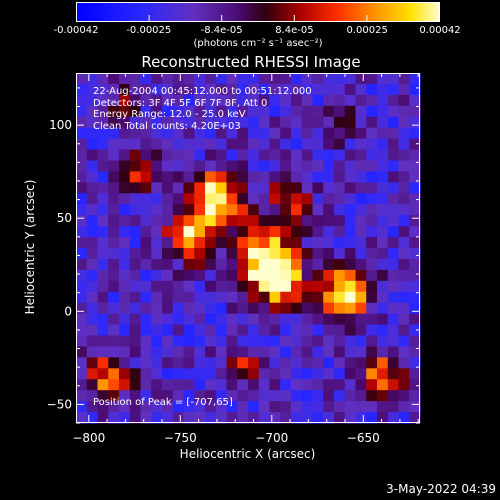 The image size is (500, 500). What do you see at coordinates (202, 91) in the screenshot?
I see `info-time-range: 22-Aug-2004 00:45:12.000 to 00:51:12.000` at bounding box center [202, 91].